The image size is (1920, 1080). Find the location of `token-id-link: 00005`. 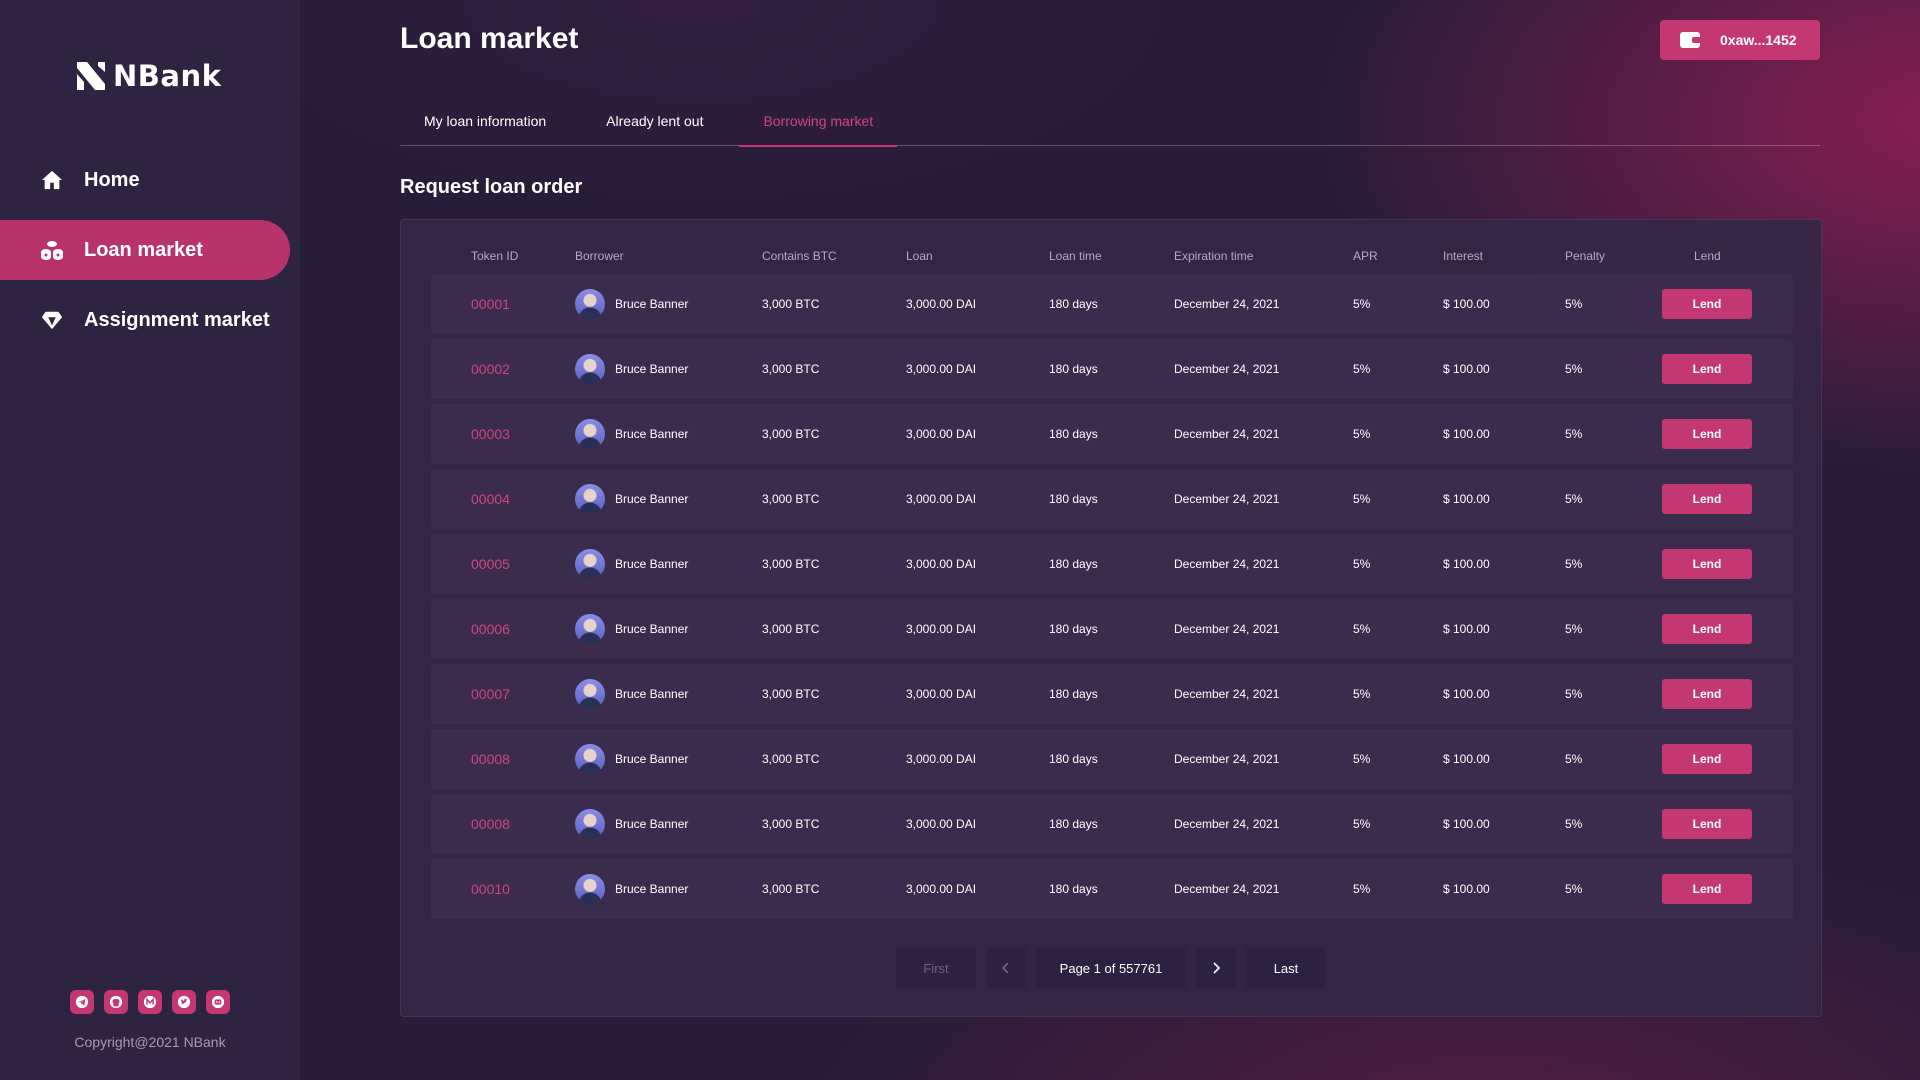

token-id-link: 00005 is located at coordinates (490, 564).